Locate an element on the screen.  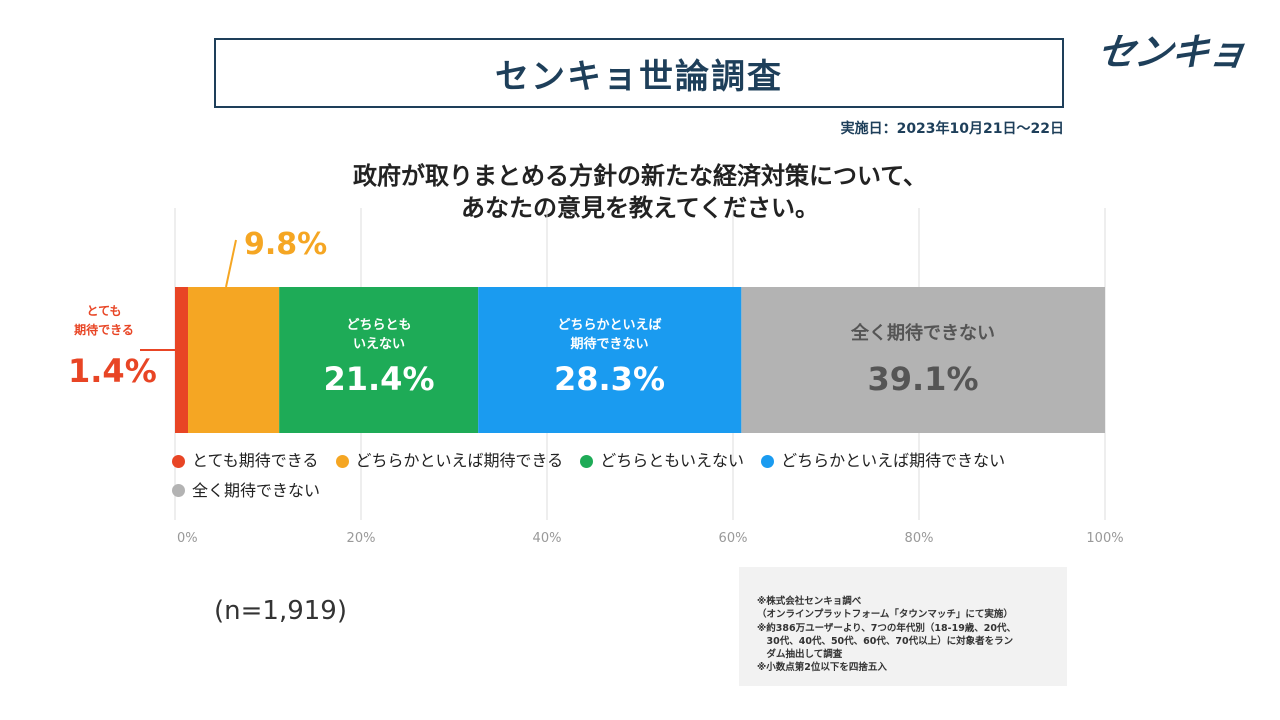
question-line-1: 政府が取りまとめる方針の新たな経済対策について、 is located at coordinates (640, 176).